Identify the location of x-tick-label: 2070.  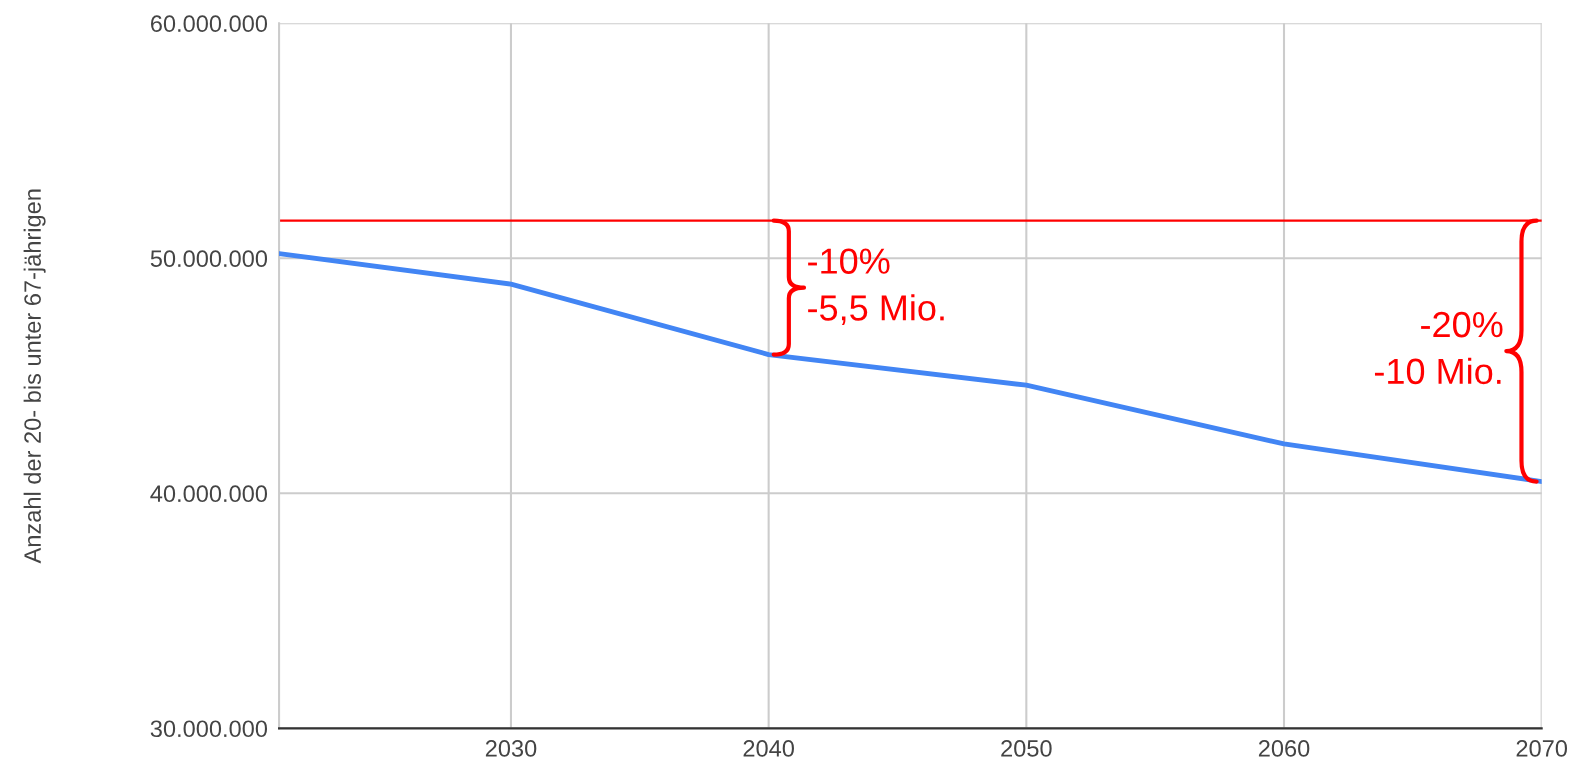
(1542, 748).